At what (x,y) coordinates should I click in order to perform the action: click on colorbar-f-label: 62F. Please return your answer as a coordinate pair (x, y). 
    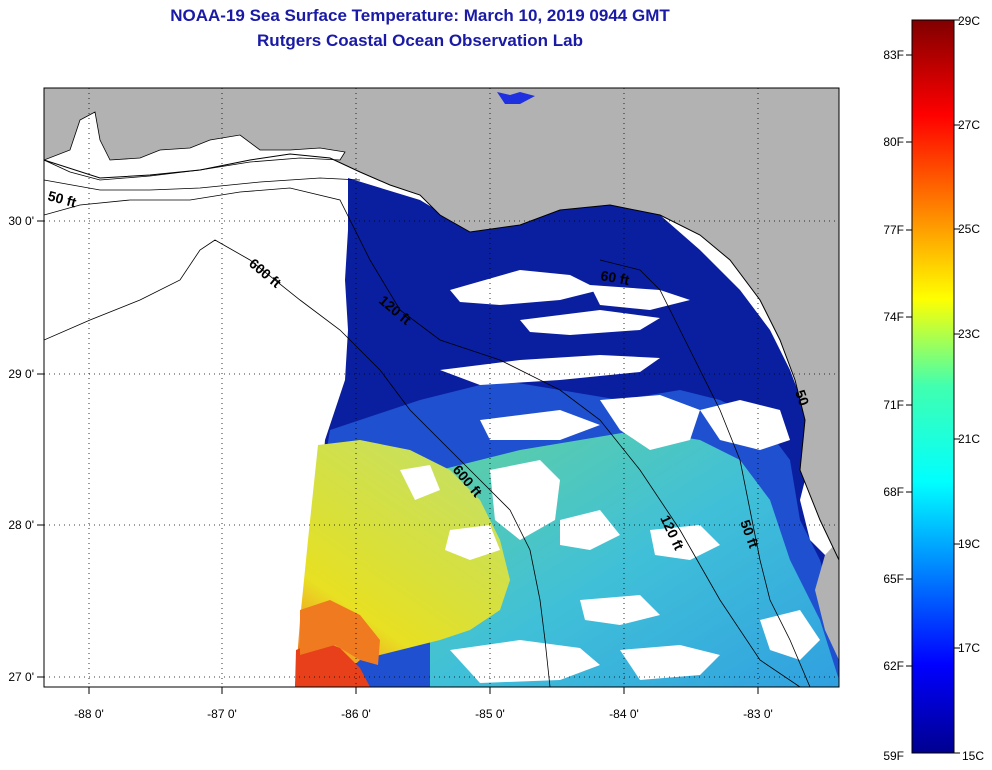
    Looking at the image, I should click on (893, 666).